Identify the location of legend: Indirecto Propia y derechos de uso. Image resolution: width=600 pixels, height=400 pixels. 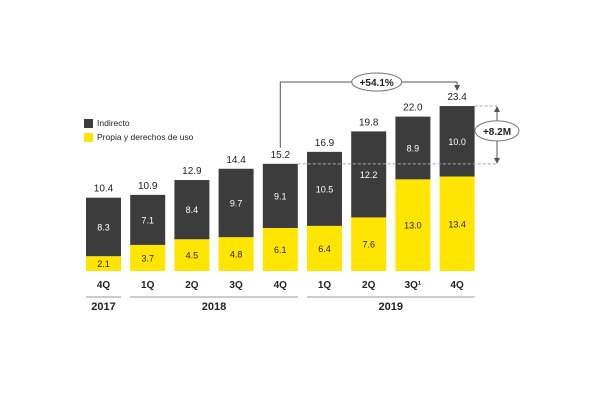
(138, 130).